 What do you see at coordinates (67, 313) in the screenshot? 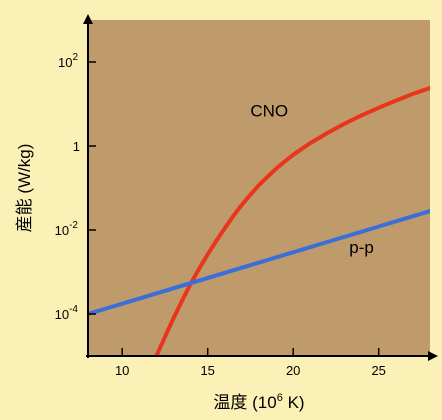
I see `y-tick-label-0: 10⁻⁴` at bounding box center [67, 313].